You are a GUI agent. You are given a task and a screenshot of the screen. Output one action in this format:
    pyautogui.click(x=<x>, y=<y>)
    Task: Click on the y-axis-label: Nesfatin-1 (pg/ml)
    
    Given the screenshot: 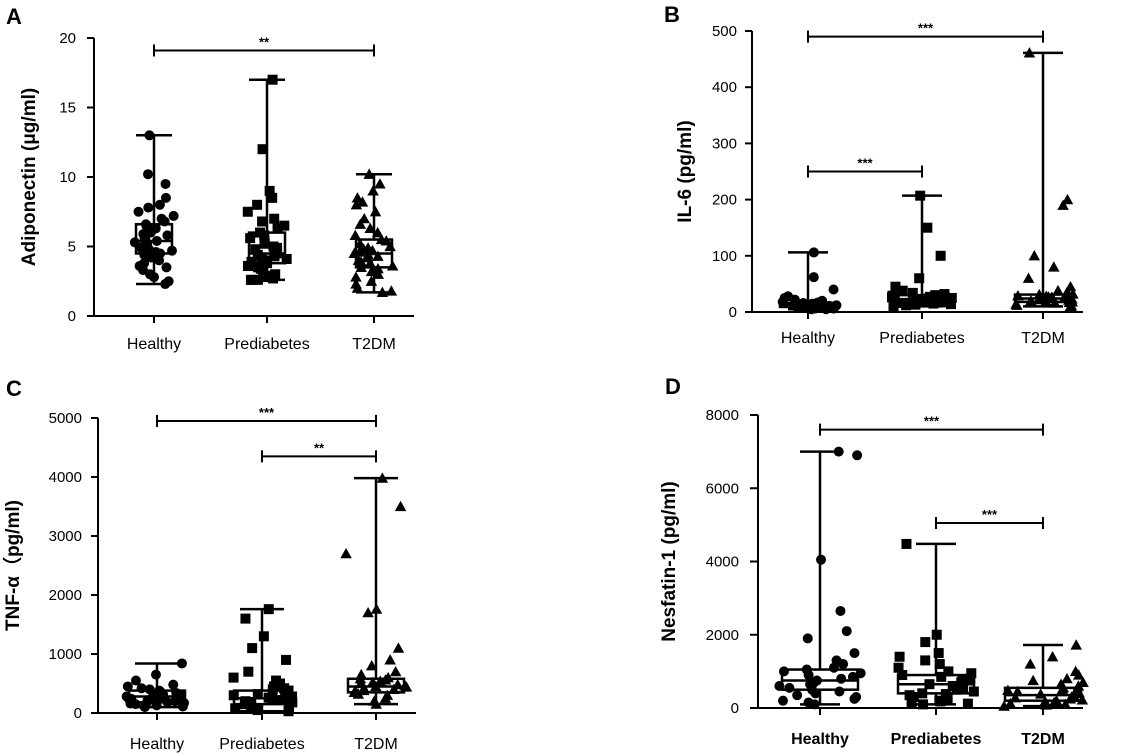 What is the action you would take?
    pyautogui.click(x=669, y=561)
    